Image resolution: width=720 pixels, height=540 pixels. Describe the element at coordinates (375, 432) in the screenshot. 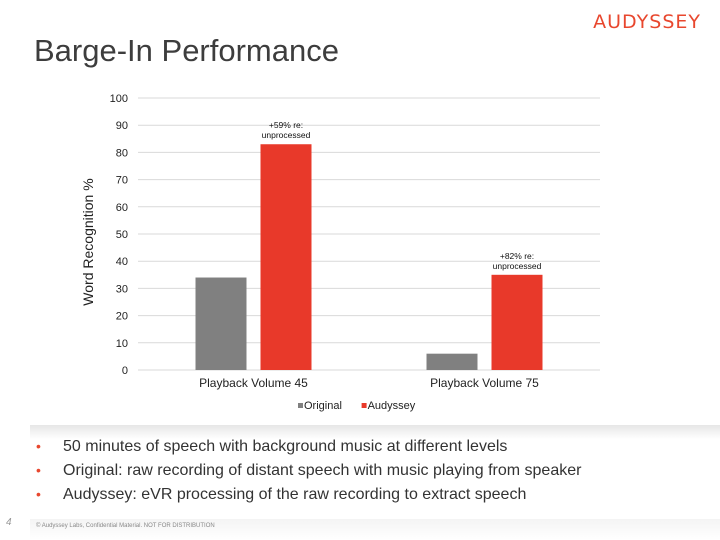

I see `divider-shade` at that location.